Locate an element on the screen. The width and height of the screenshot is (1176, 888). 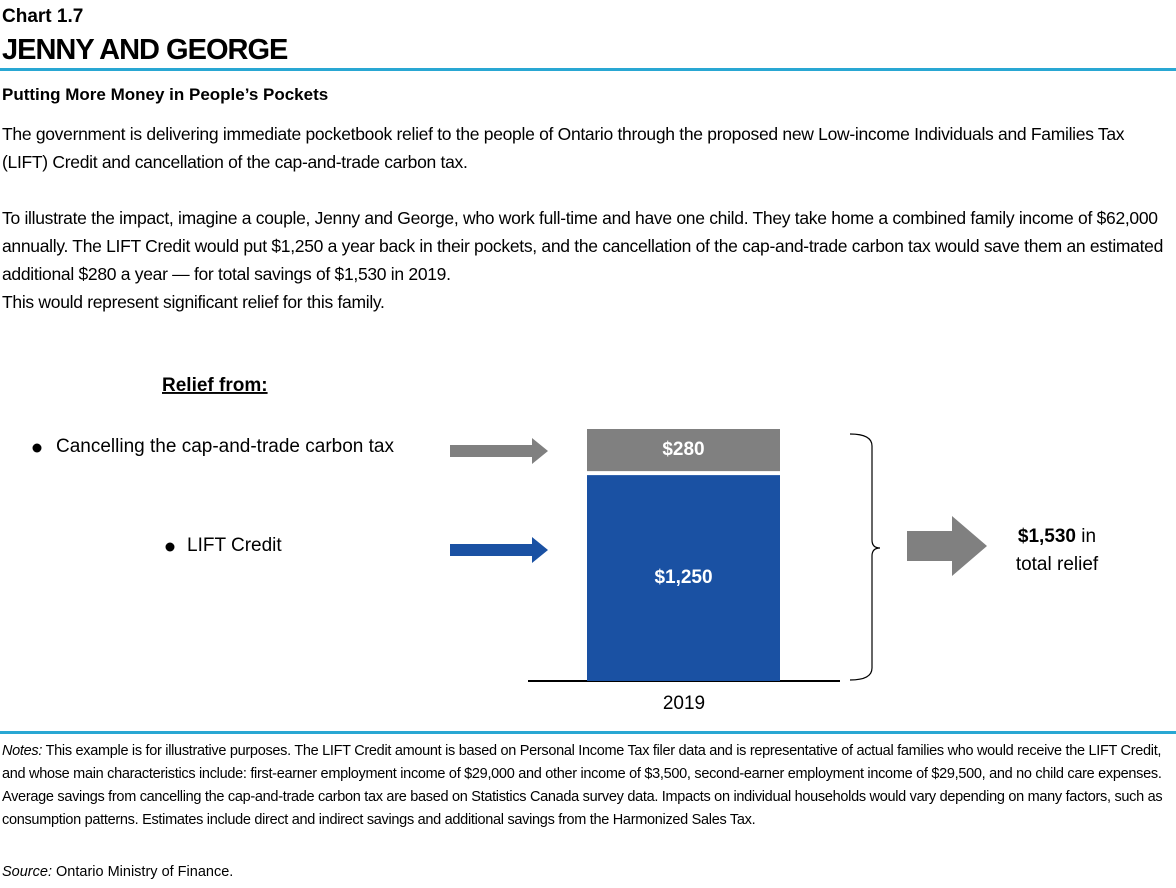
legend-label: LIFT Credit is located at coordinates (234, 545).